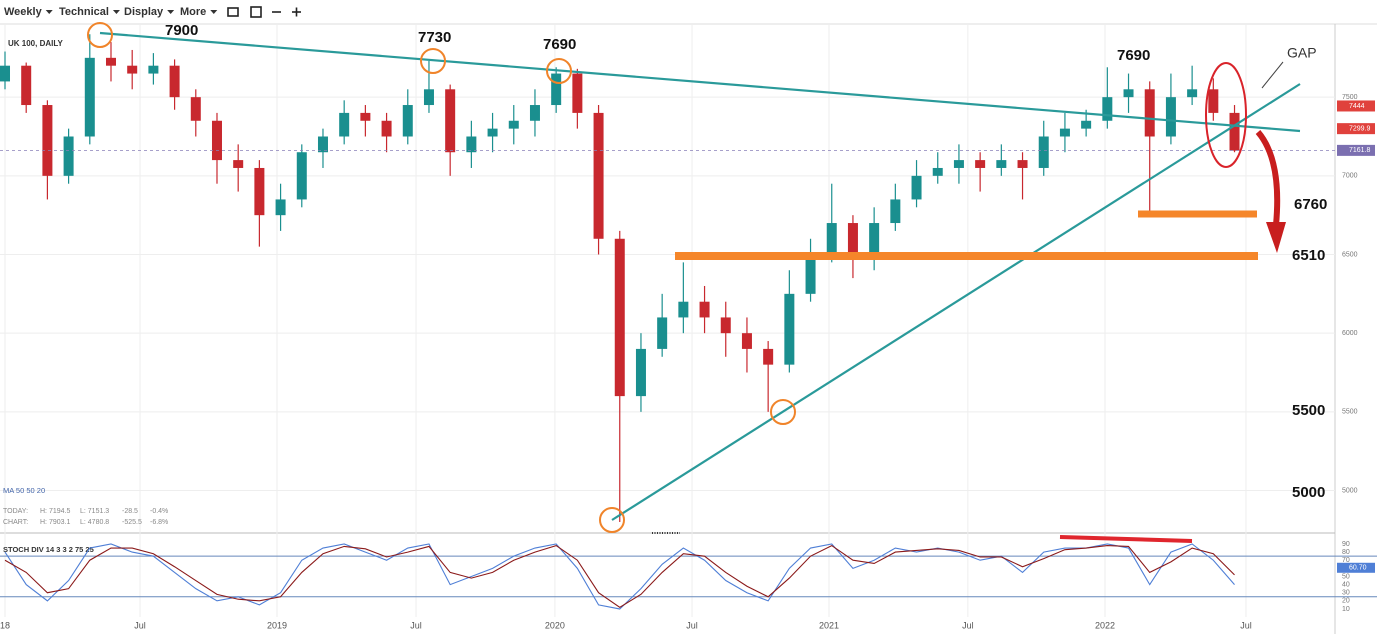 The height and width of the screenshot is (639, 1377). Describe the element at coordinates (1350, 97) in the screenshot. I see `y-tick-label: 7500` at that location.